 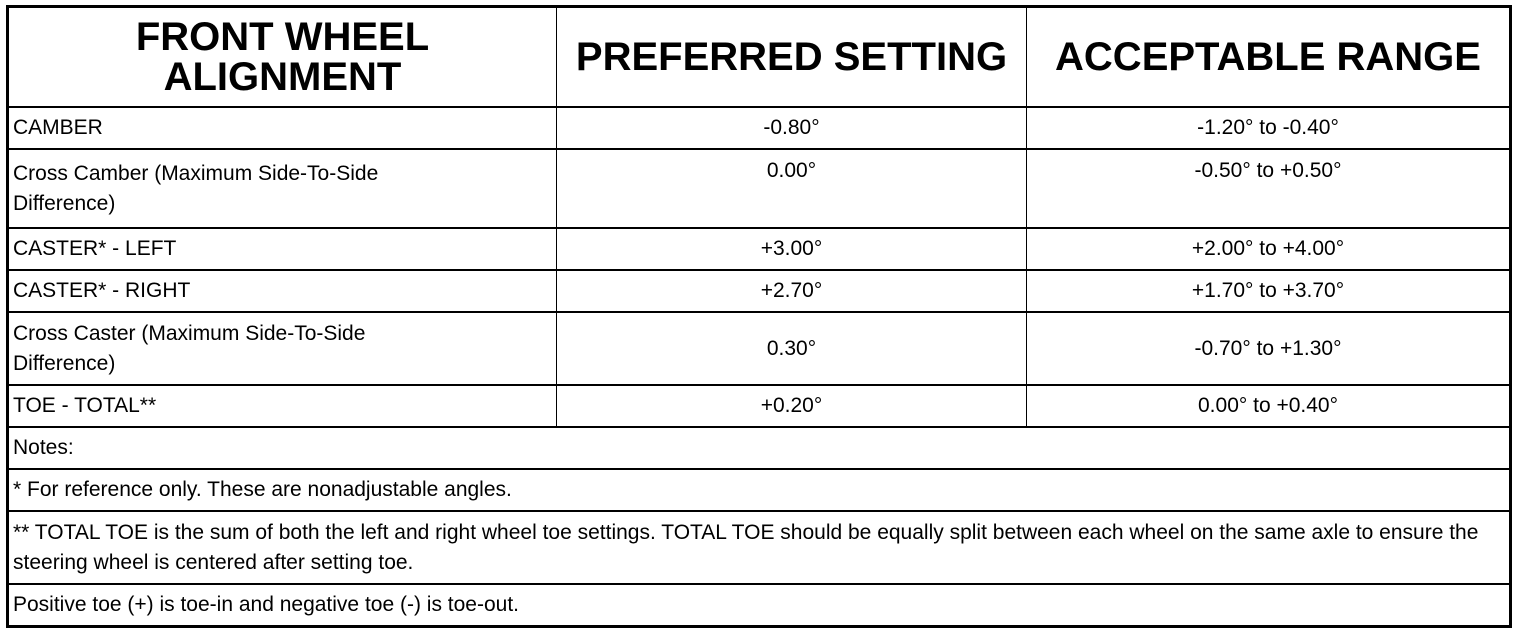 What do you see at coordinates (282, 56) in the screenshot?
I see `header-alignment: FRONT WHEEL ALIGNMENT` at bounding box center [282, 56].